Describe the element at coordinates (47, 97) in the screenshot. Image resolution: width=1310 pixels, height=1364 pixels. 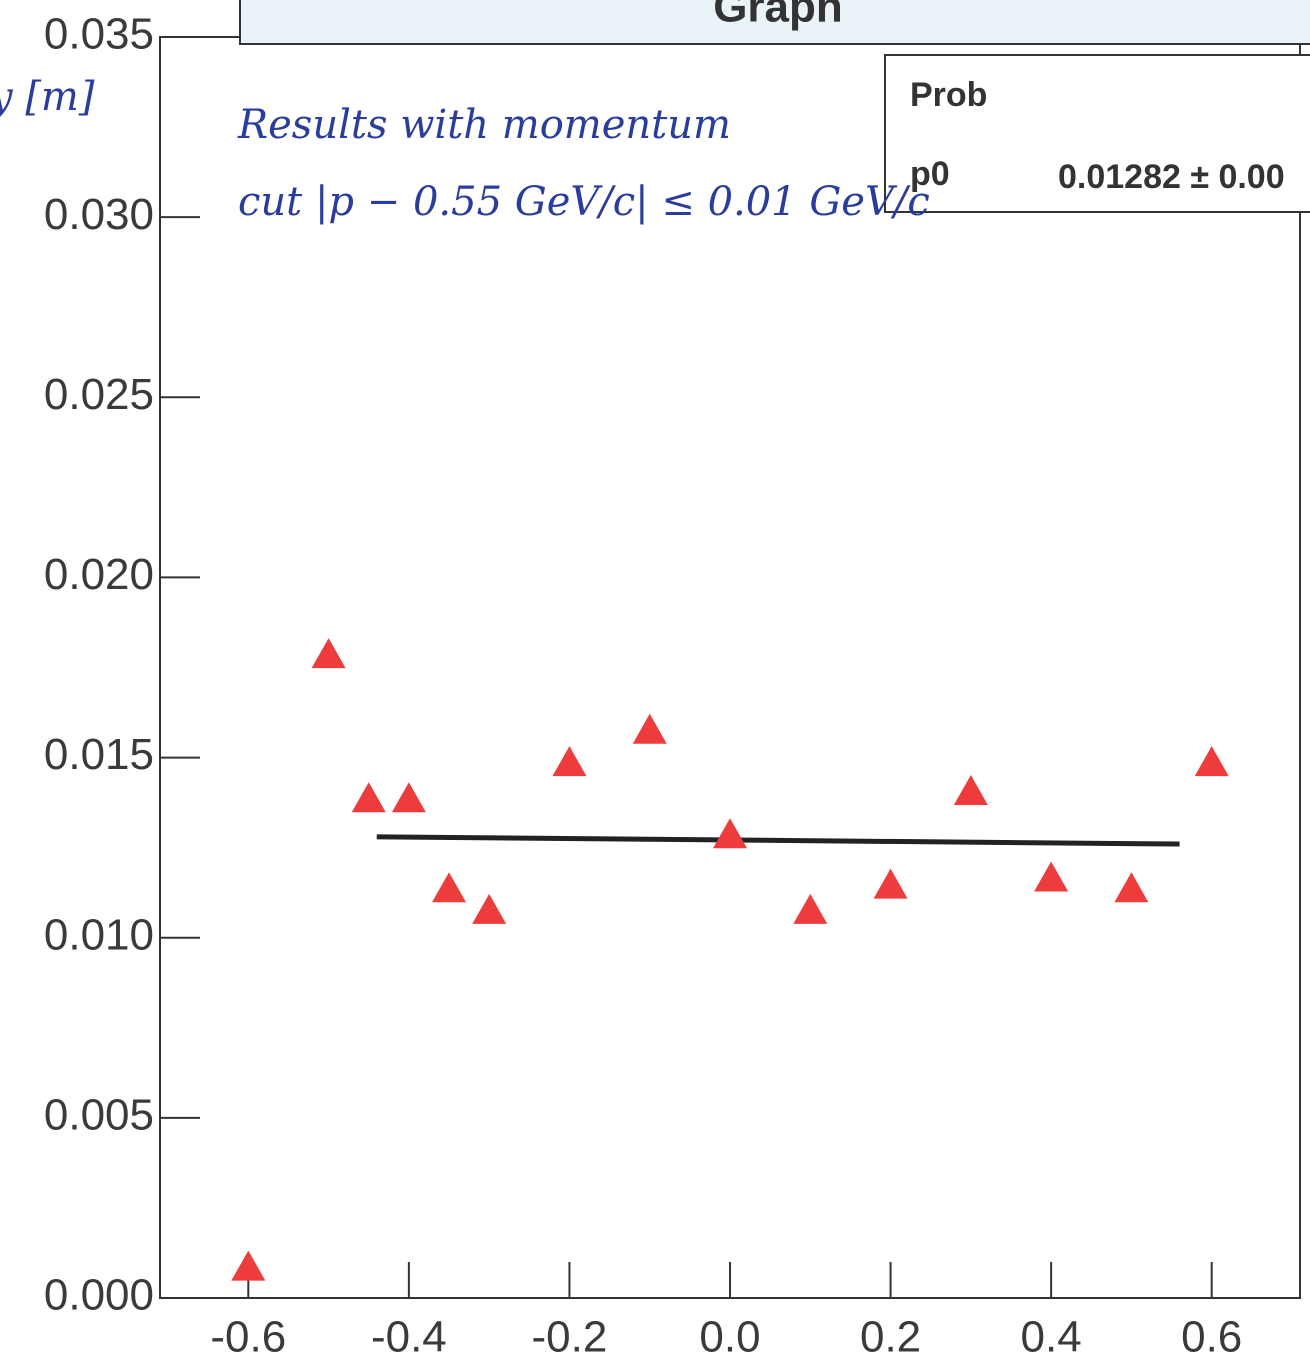
I see `y-axis-label: y [m]` at that location.